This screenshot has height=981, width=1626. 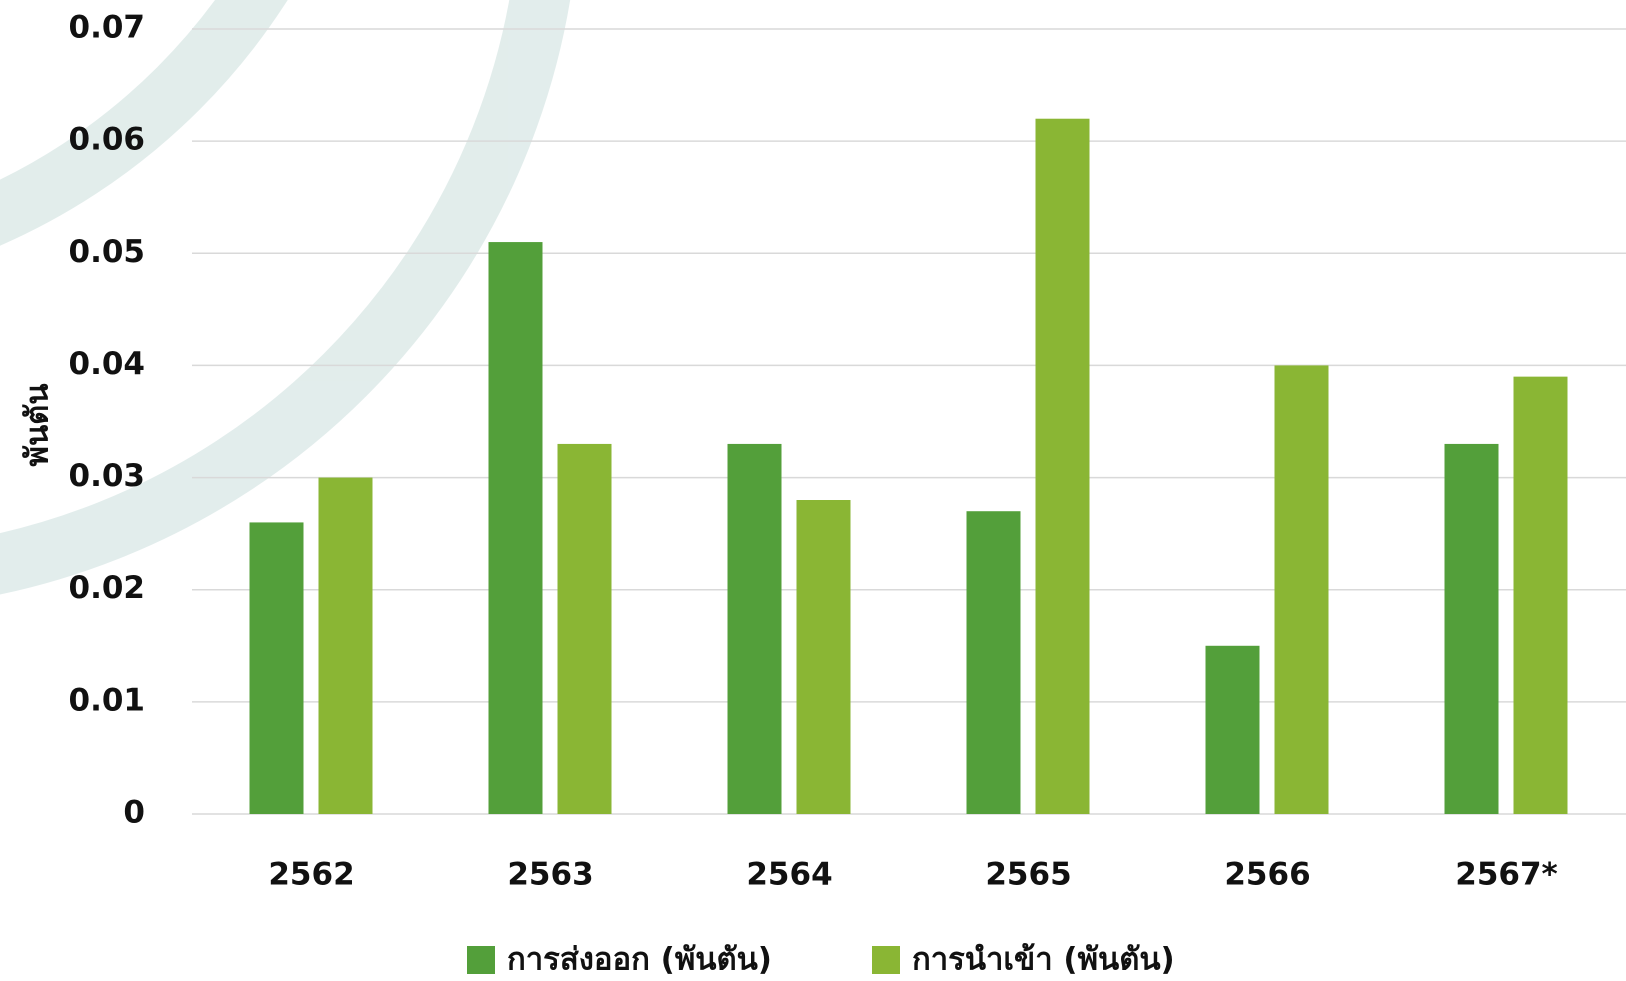 I want to click on legend-label: การนำเข้า (พันตัน), so click(x=1043, y=960).